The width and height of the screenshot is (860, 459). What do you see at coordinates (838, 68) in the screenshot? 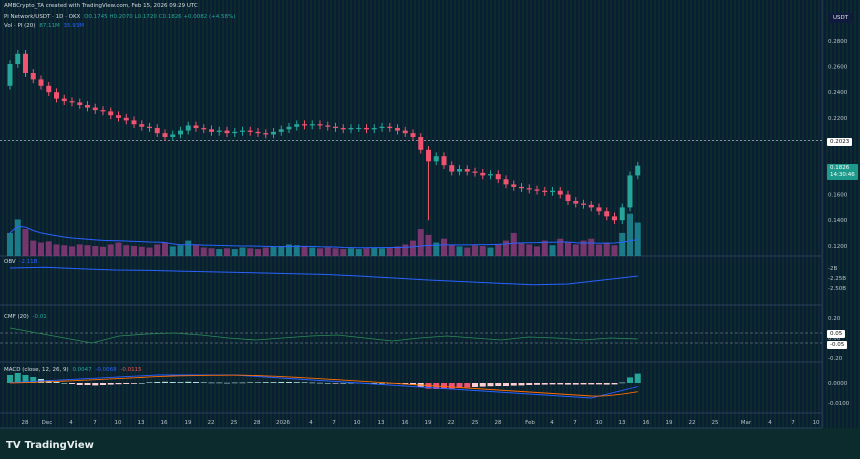
I see `price-axis-label: 0.2600` at bounding box center [838, 68].